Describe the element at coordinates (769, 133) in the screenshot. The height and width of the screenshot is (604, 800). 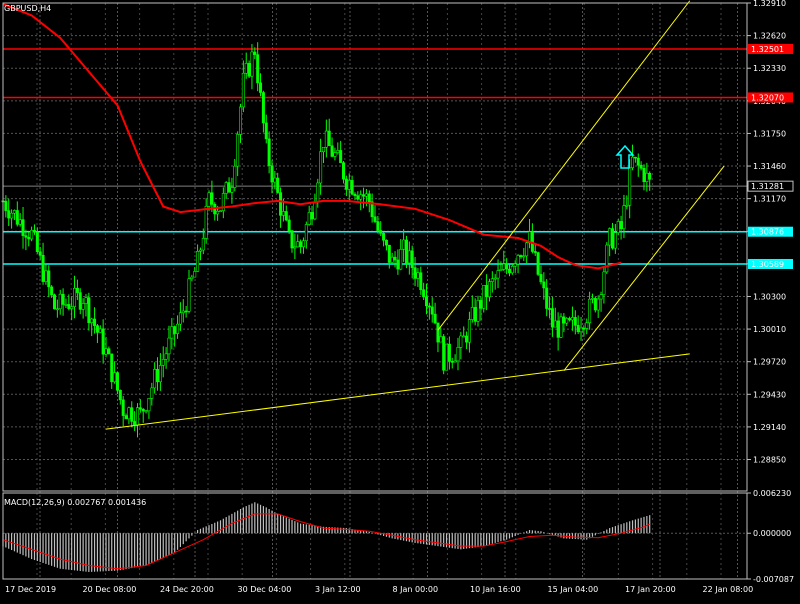
I see `price-tick-label: 1.31750` at that location.